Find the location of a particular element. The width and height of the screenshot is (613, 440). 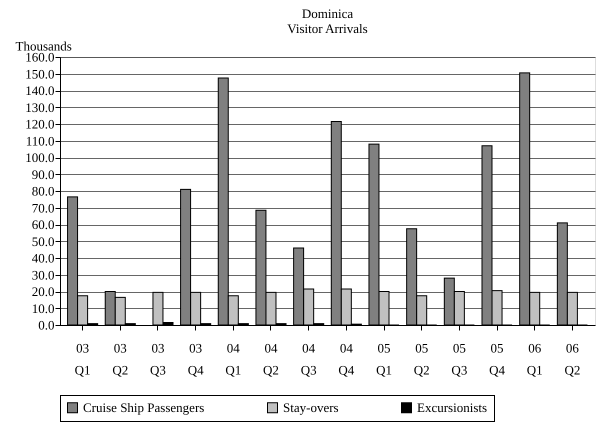

y-tick-label: 0.0 is located at coordinates (46, 325).